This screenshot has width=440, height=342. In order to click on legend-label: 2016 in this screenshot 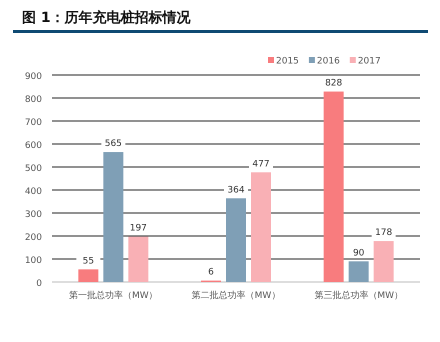, I will do `click(328, 61)`.